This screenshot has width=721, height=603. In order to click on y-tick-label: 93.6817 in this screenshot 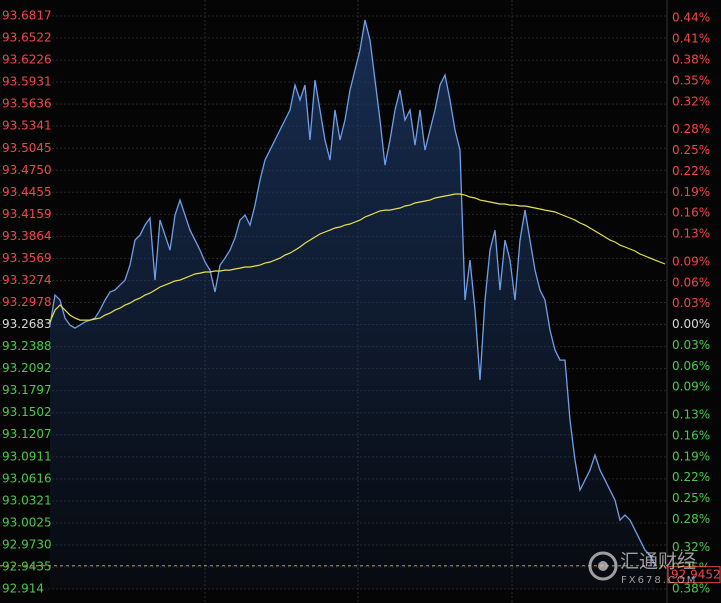, I will do `click(27, 16)`.